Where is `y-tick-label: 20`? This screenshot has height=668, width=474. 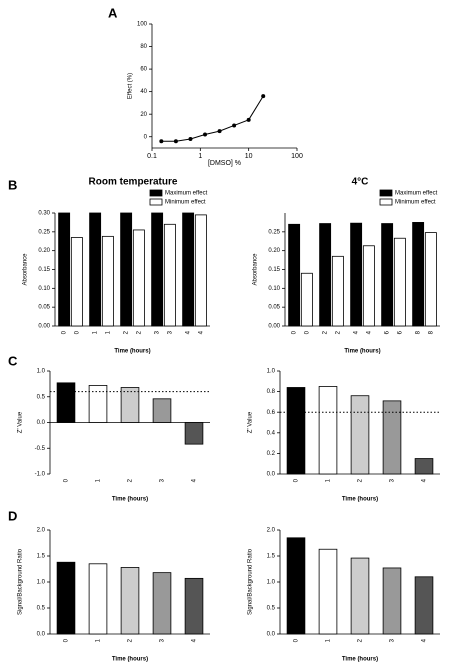 y-tick-label: 20 is located at coordinates (143, 115).